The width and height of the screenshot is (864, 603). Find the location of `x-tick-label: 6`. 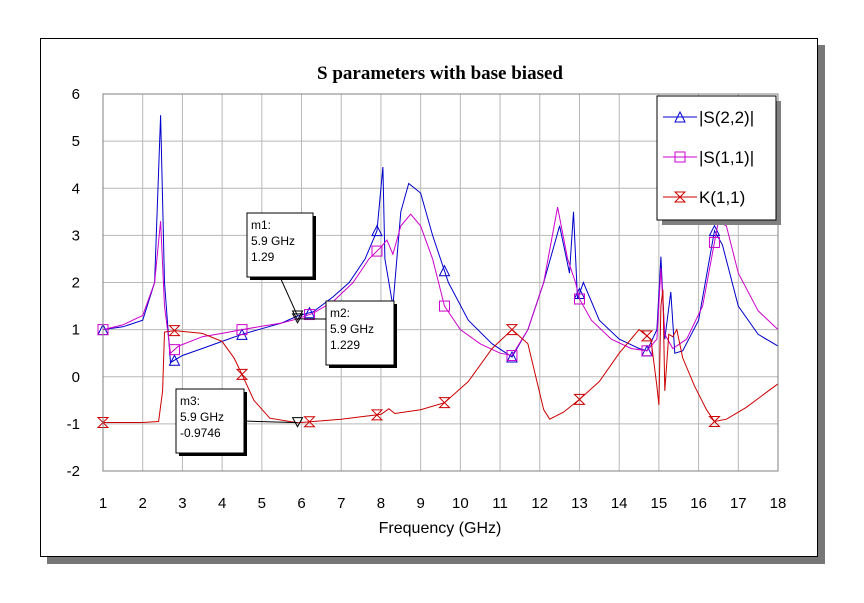

x-tick-label: 6 is located at coordinates (301, 503).